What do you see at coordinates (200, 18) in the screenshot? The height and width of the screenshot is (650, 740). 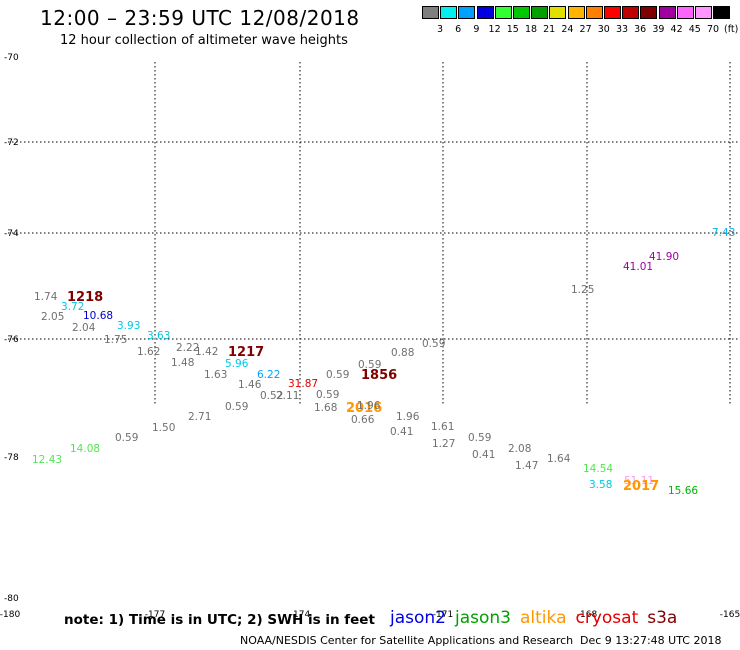 I see `page-title: 12:00 – 23:59 UTC 12/08/2018` at bounding box center [200, 18].